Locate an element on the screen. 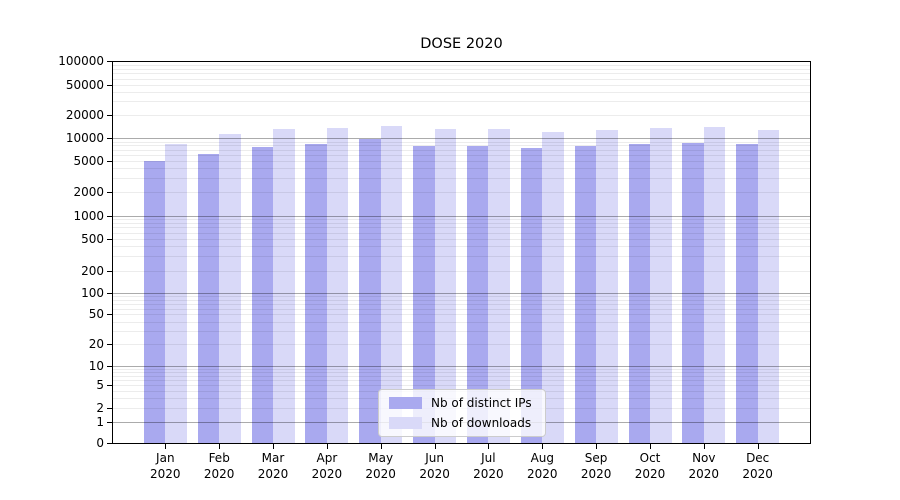 Image resolution: width=900 pixels, height=500 pixels. bar-downloads-may is located at coordinates (391, 284).